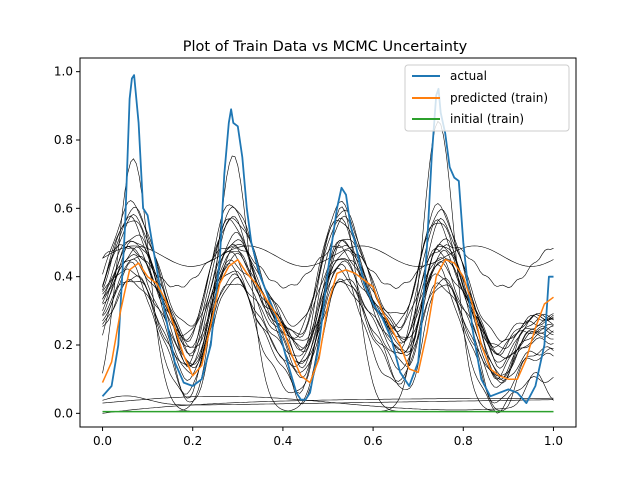 The height and width of the screenshot is (480, 640). I want to click on y-tick-label: 0.2, so click(63, 345).